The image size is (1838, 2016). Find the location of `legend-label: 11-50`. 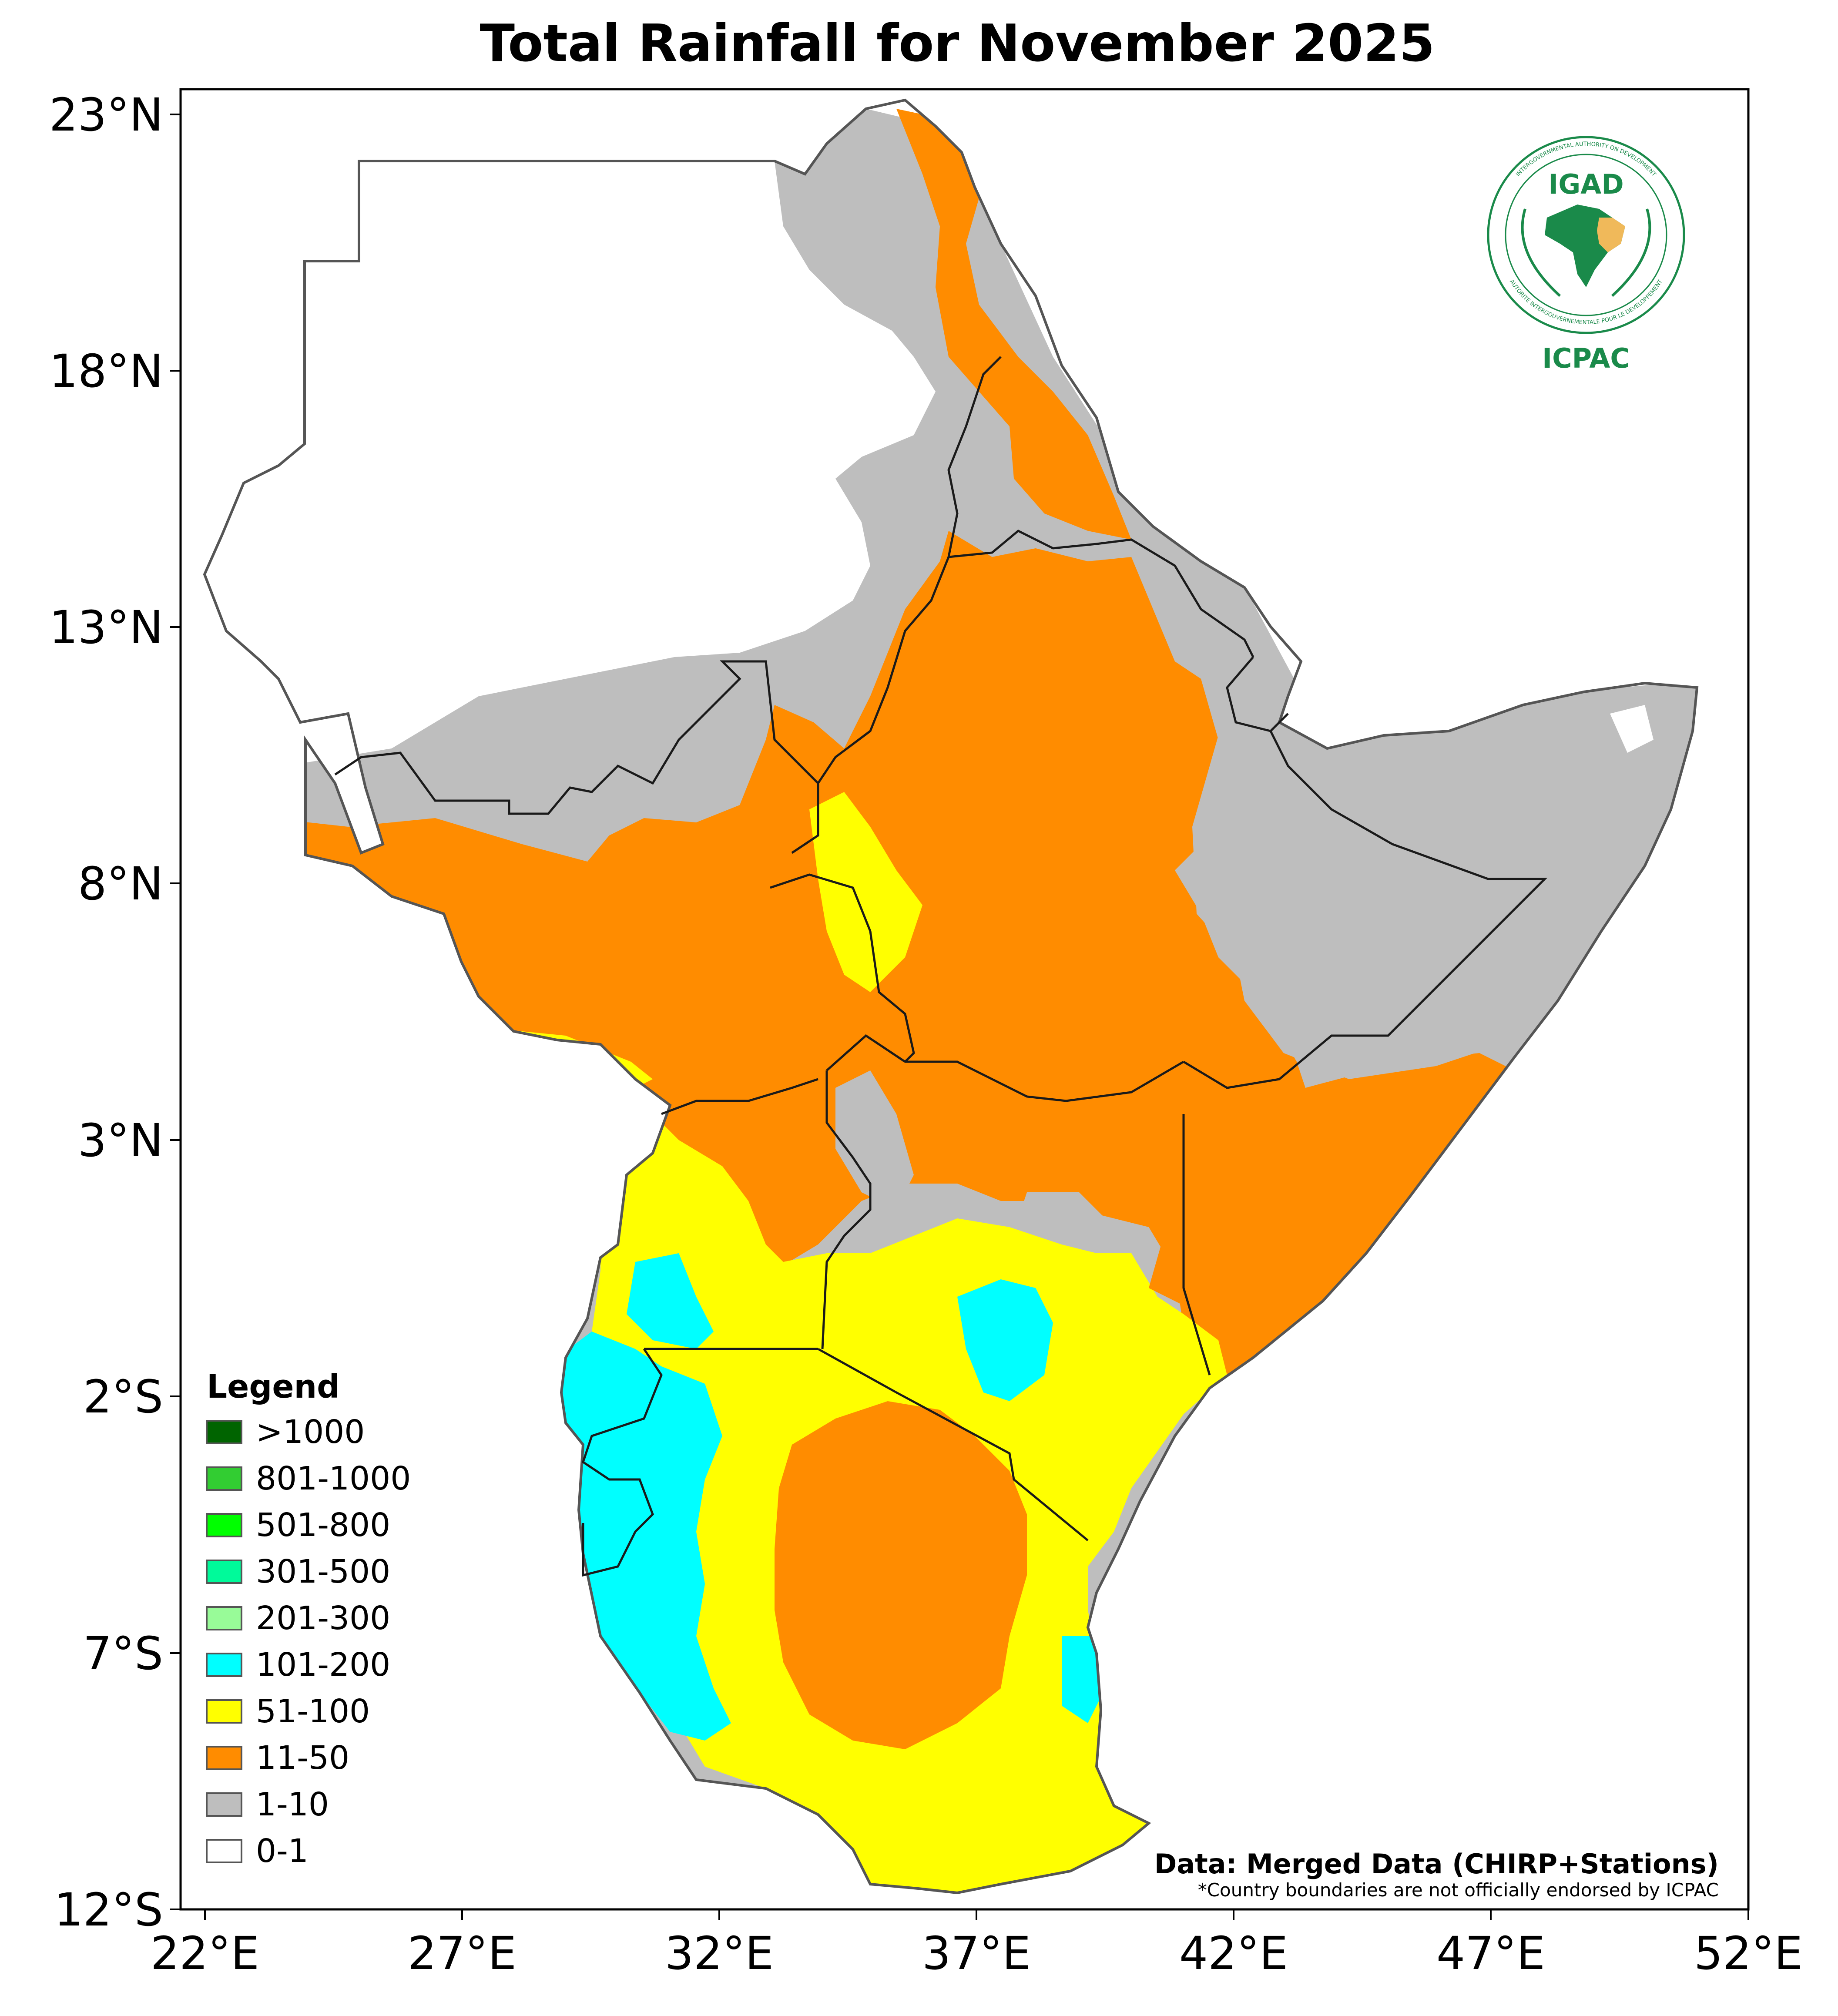

legend-label: 11-50 is located at coordinates (302, 1758).